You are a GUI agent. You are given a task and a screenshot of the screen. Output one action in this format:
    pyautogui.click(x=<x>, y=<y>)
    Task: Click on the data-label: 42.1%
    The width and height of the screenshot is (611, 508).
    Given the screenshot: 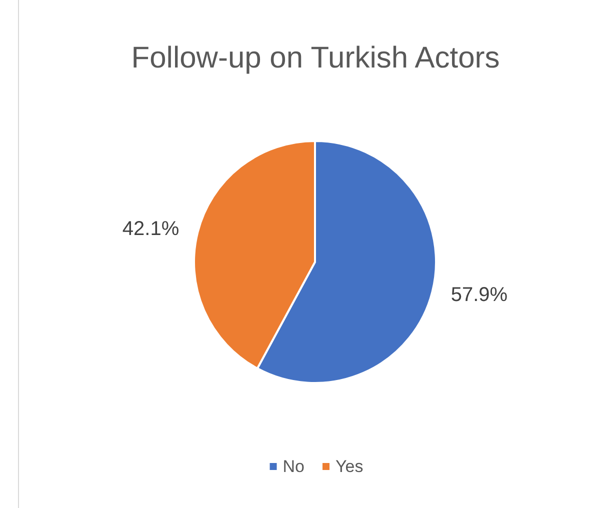 What is the action you would take?
    pyautogui.click(x=151, y=229)
    